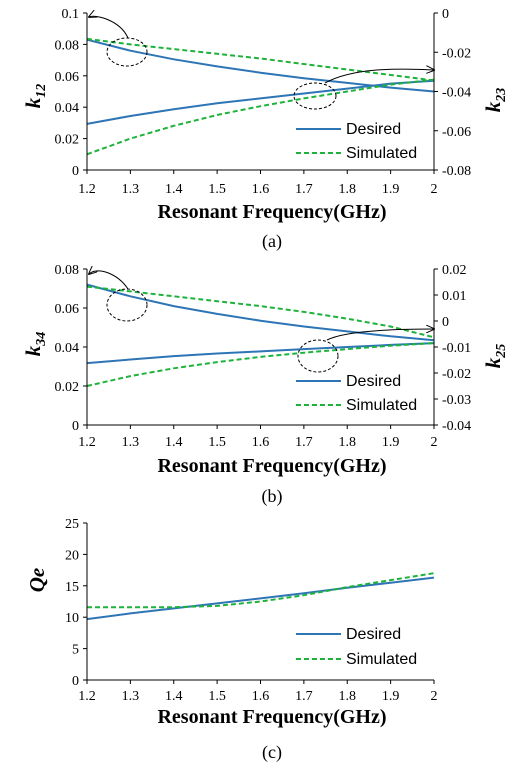 Image resolution: width=527 pixels, height=769 pixels. What do you see at coordinates (72, 555) in the screenshot?
I see `y-tick-label-left: 20` at bounding box center [72, 555].